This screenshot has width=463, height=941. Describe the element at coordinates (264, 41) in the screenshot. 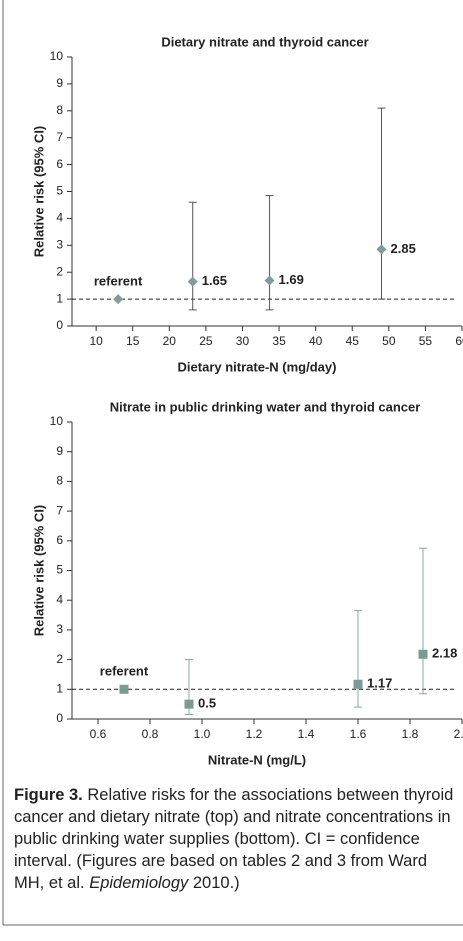

I see `chart-title: Dietary nitrate and thyroid cancer` at that location.